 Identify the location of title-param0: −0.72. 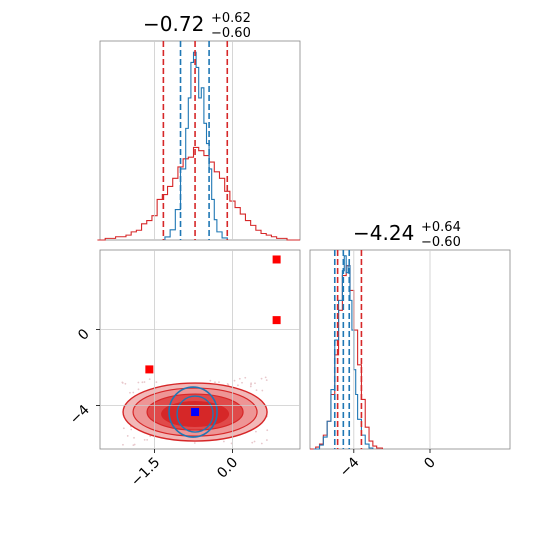
(173, 24).